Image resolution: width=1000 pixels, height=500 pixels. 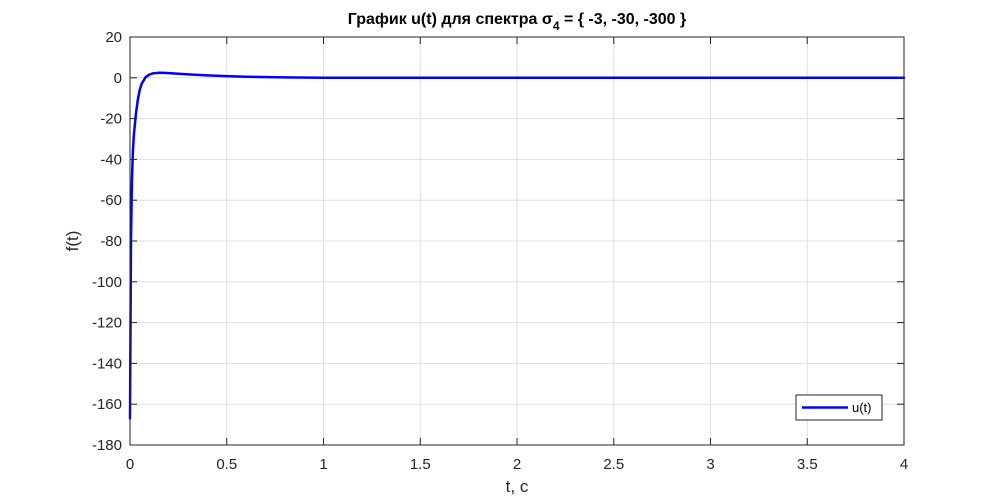 I want to click on legend: u(t), so click(x=839, y=407).